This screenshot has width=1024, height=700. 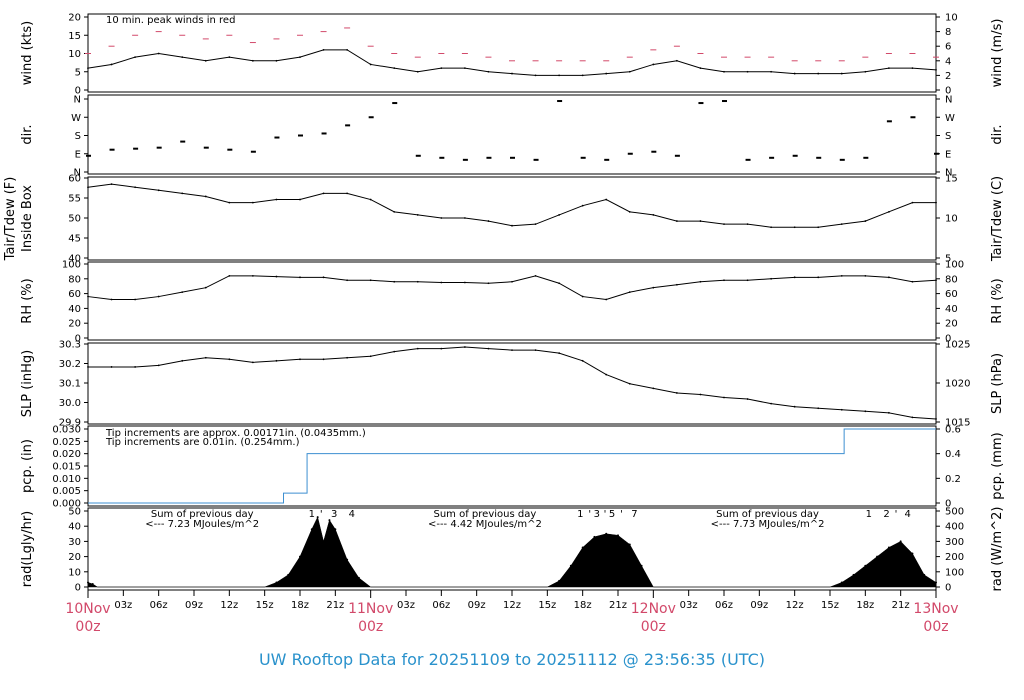 What do you see at coordinates (951, 324) in the screenshot?
I see `right-tick-label: 20` at bounding box center [951, 324].